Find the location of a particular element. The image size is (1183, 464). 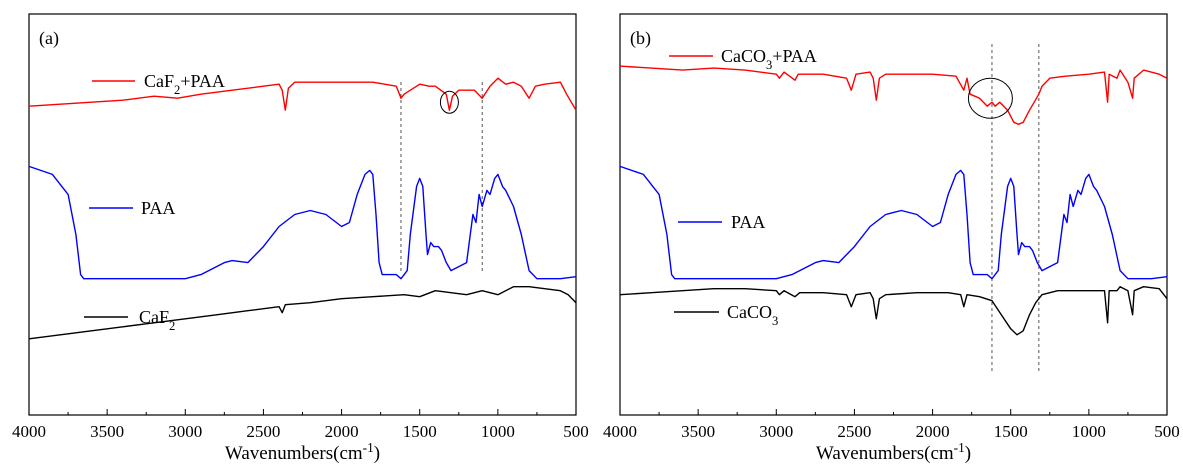

series-line-cafpaa is located at coordinates (302, 94).